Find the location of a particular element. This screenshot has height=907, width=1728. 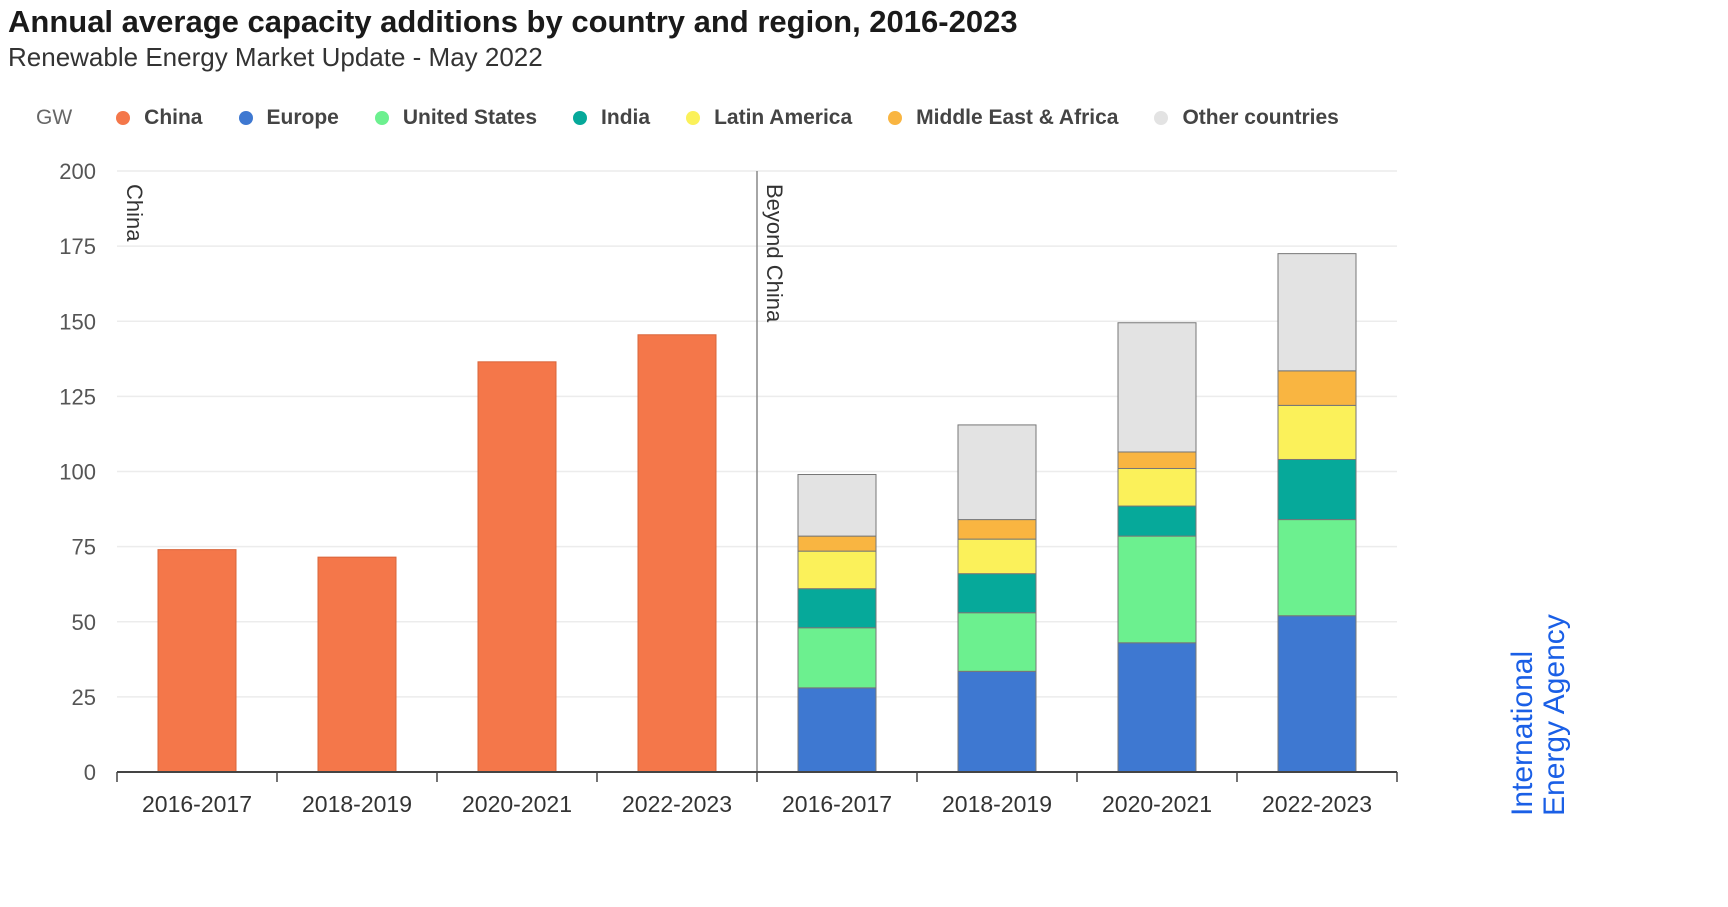

legend-item: China is located at coordinates (159, 118).